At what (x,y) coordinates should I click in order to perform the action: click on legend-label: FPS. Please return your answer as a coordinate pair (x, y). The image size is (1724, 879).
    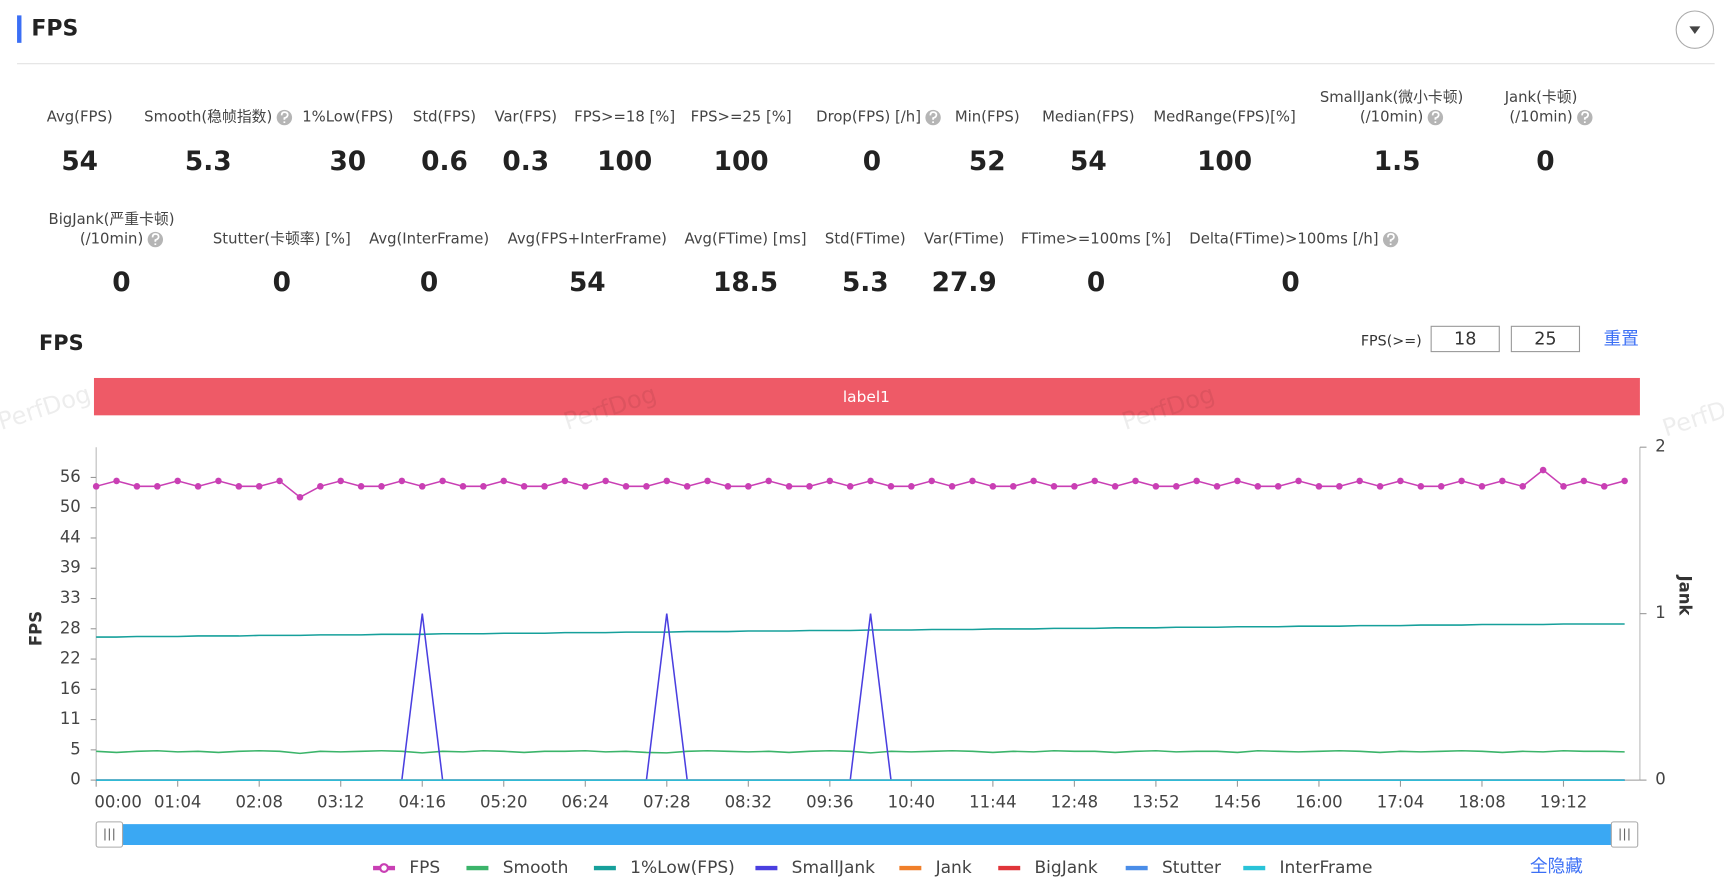
    Looking at the image, I should click on (424, 868).